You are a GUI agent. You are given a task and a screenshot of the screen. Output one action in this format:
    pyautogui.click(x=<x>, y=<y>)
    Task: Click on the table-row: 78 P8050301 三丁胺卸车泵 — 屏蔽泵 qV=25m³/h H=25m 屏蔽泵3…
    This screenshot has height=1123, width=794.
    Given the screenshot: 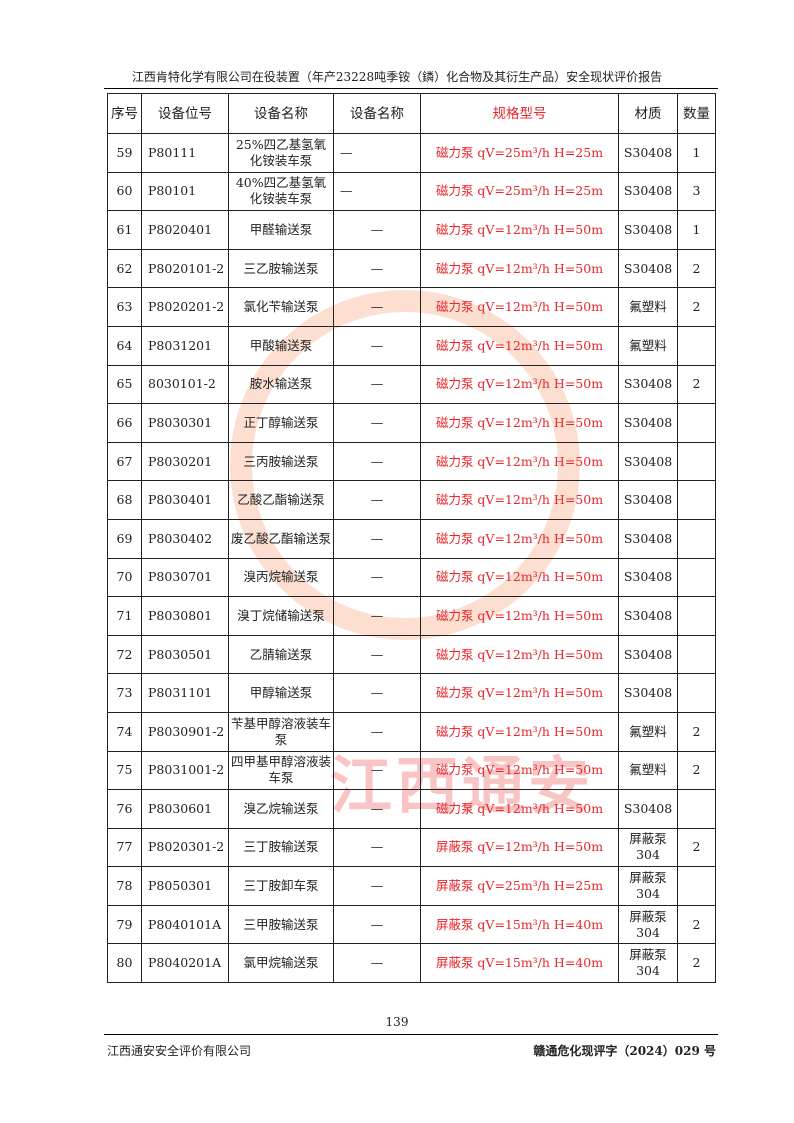 What is the action you would take?
    pyautogui.click(x=411, y=886)
    